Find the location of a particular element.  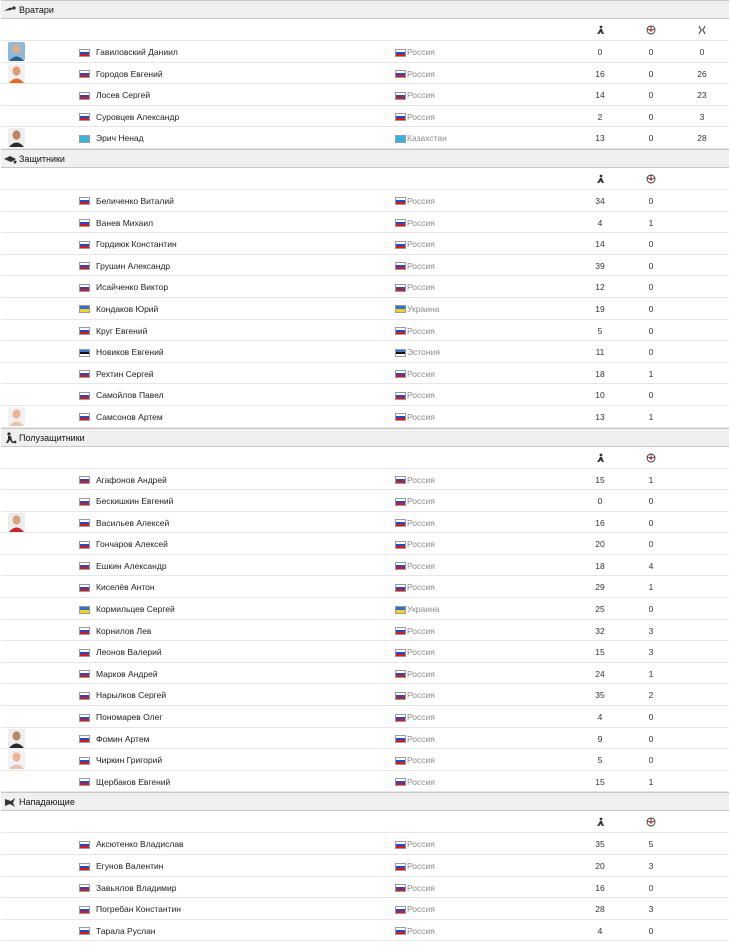

player-name: Ванев Михаил is located at coordinates (125, 222).